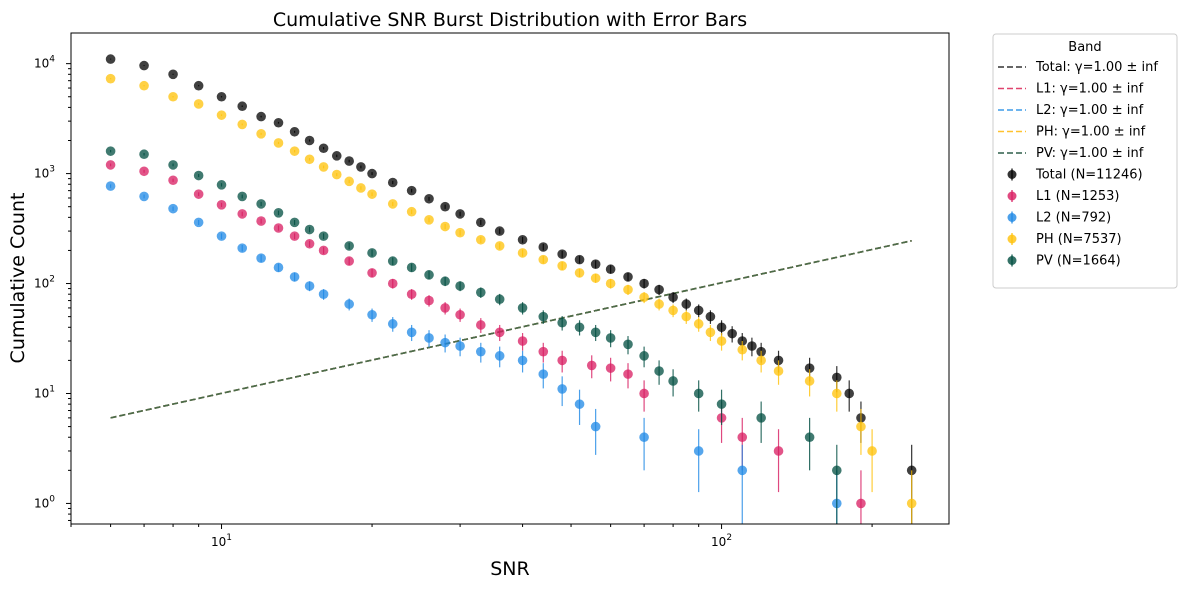  Describe the element at coordinates (1090, 89) in the screenshot. I see `legend-entry-label: L1: γ=1.00 ± inf` at that location.